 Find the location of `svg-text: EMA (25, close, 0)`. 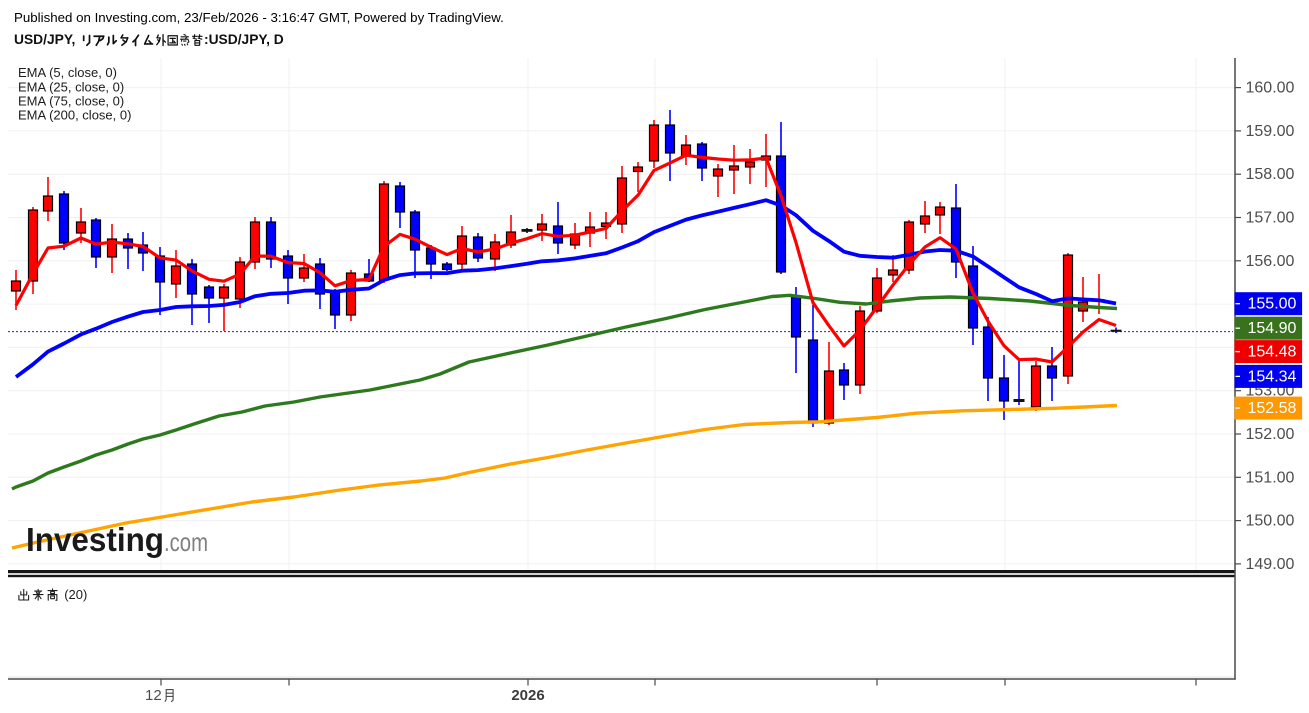

svg-text: EMA (25, close, 0) is located at coordinates (71, 86).